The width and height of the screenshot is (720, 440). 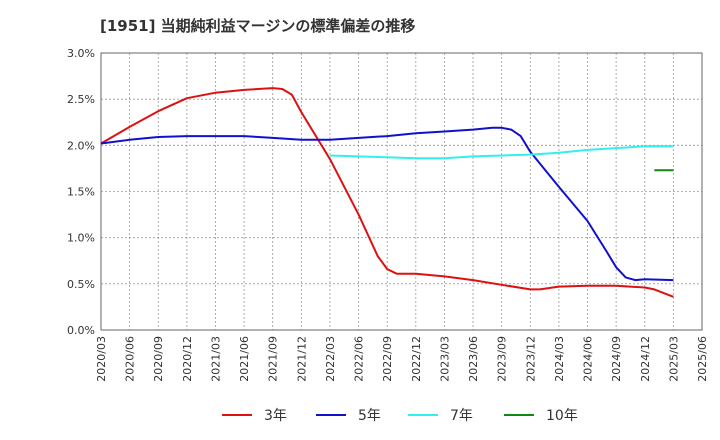 I want to click on x-tick-label: 2023/09, so click(x=502, y=359).